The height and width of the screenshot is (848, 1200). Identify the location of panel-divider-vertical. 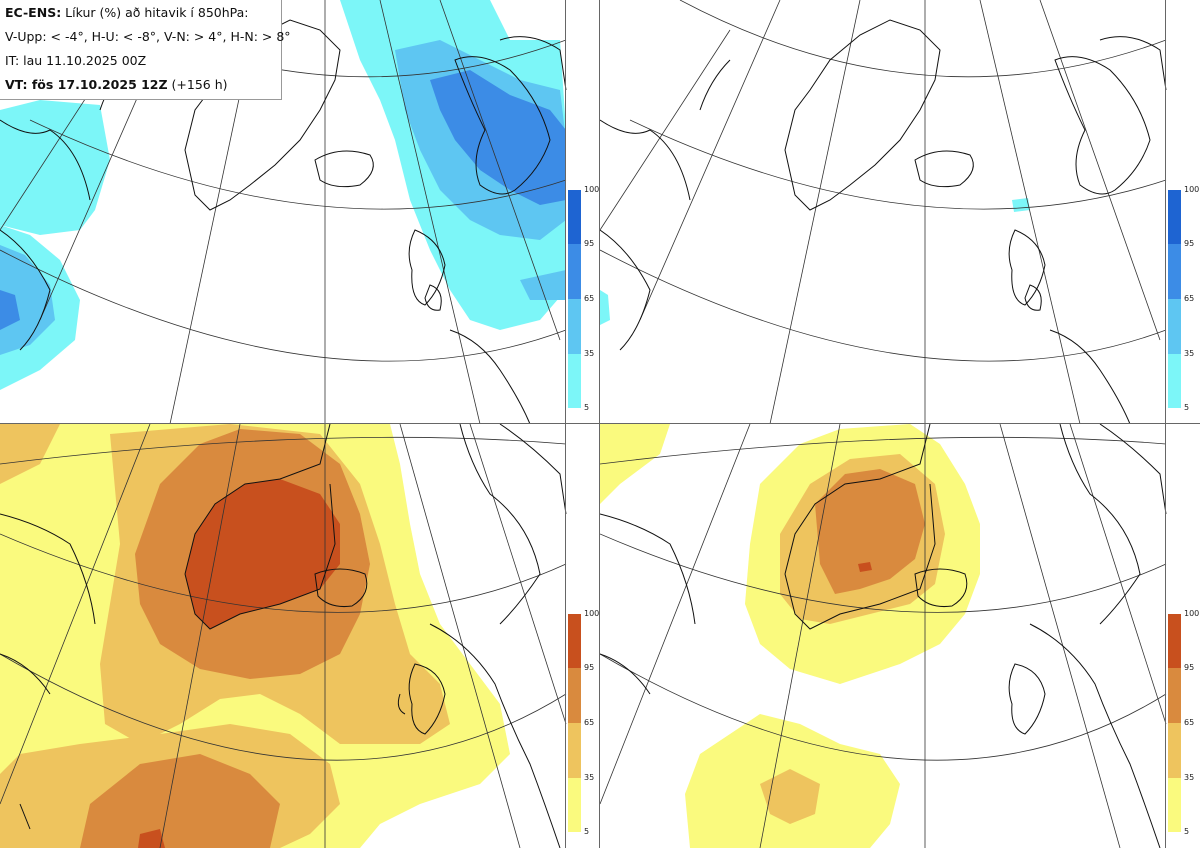
(599, 424).